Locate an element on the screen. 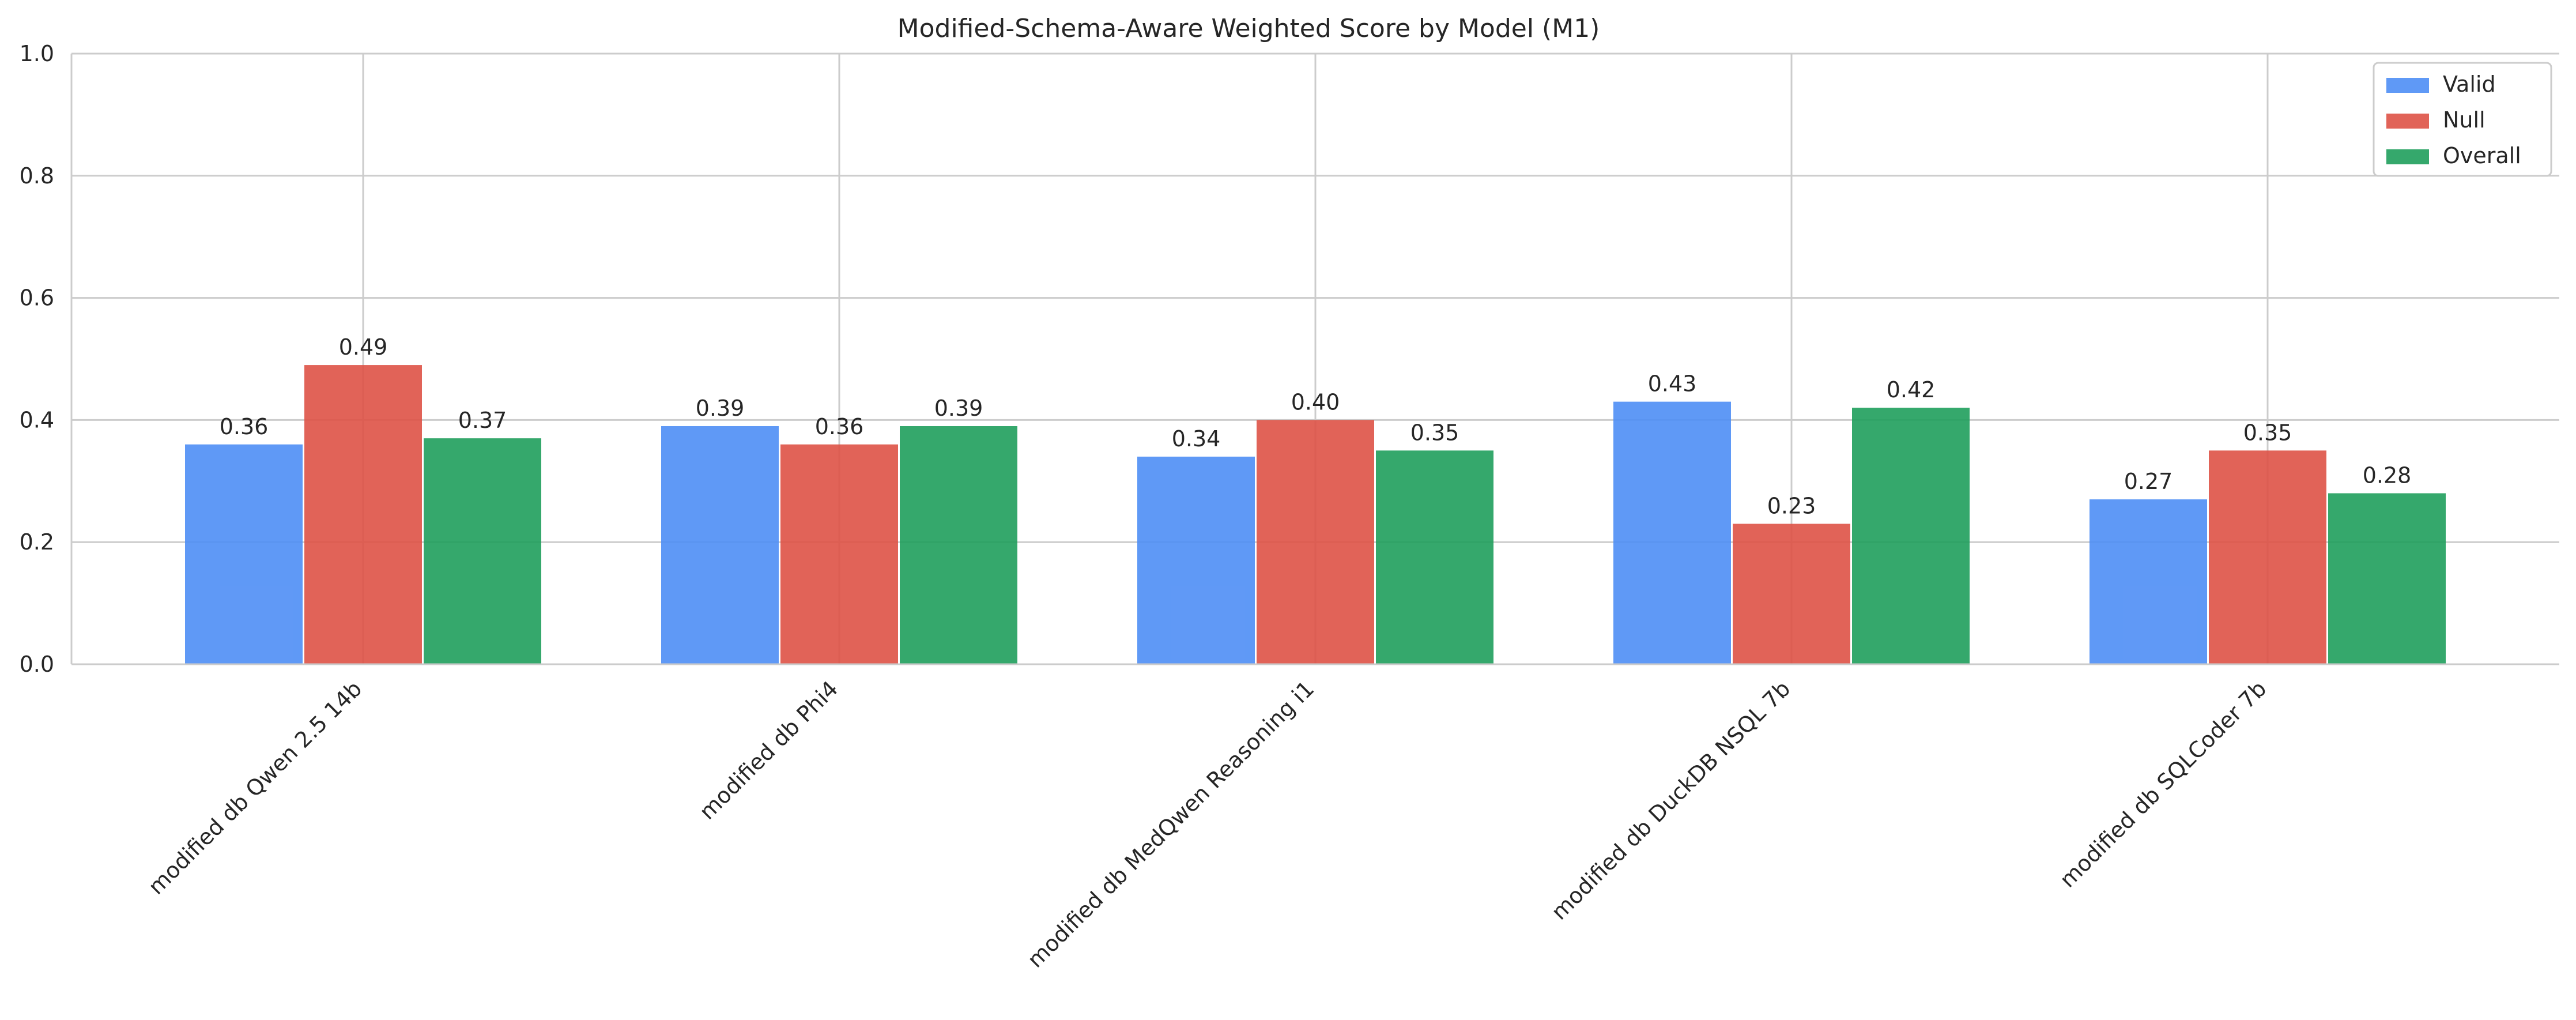 The image size is (2576, 1020). x-tick-label: modified db MedQwen Reasoning i1 is located at coordinates (1171, 824).